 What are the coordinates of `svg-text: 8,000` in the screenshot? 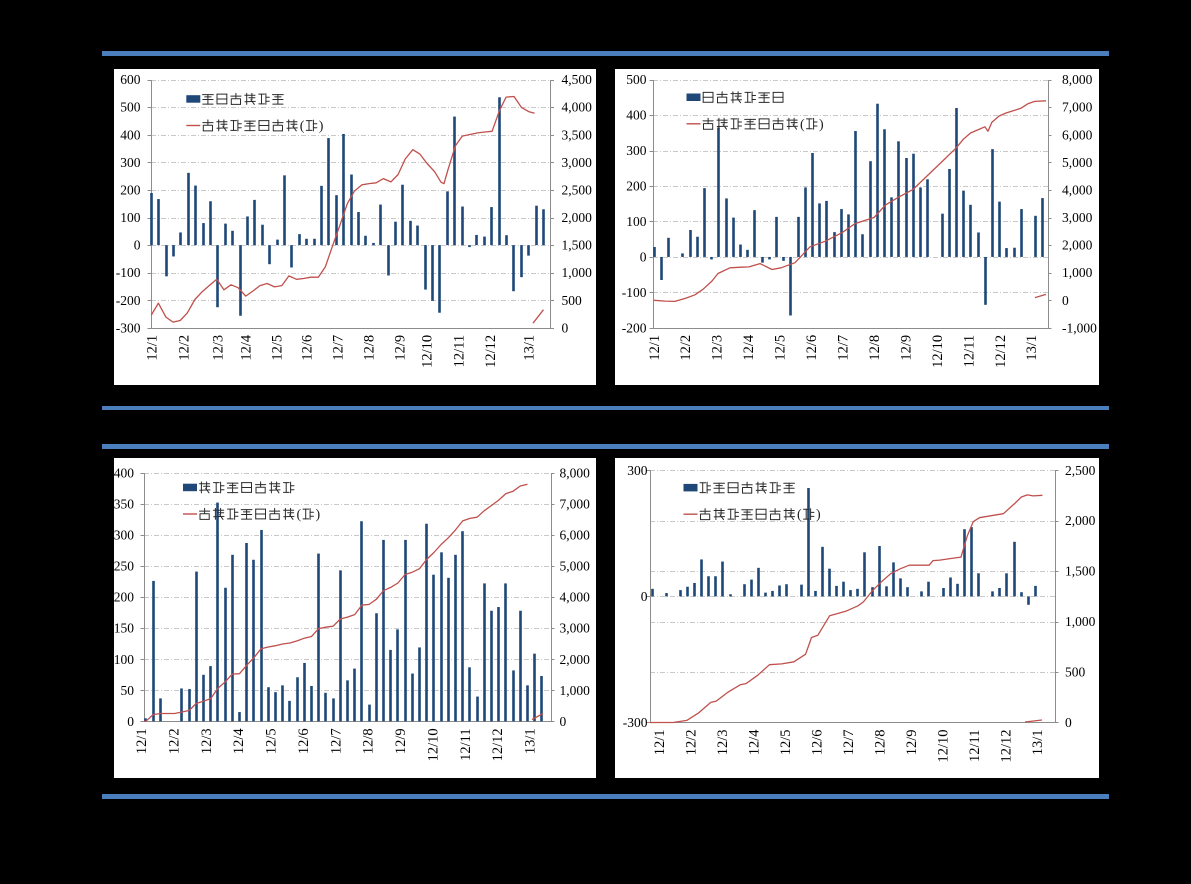 It's located at (575, 472).